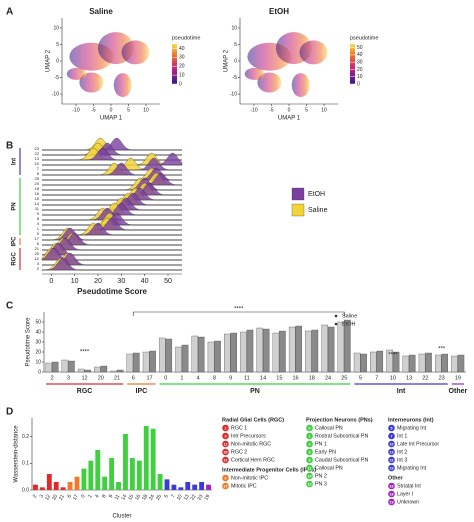 This screenshot has width=474, height=522. I want to click on x-tick-label: 3, so click(42, 496).